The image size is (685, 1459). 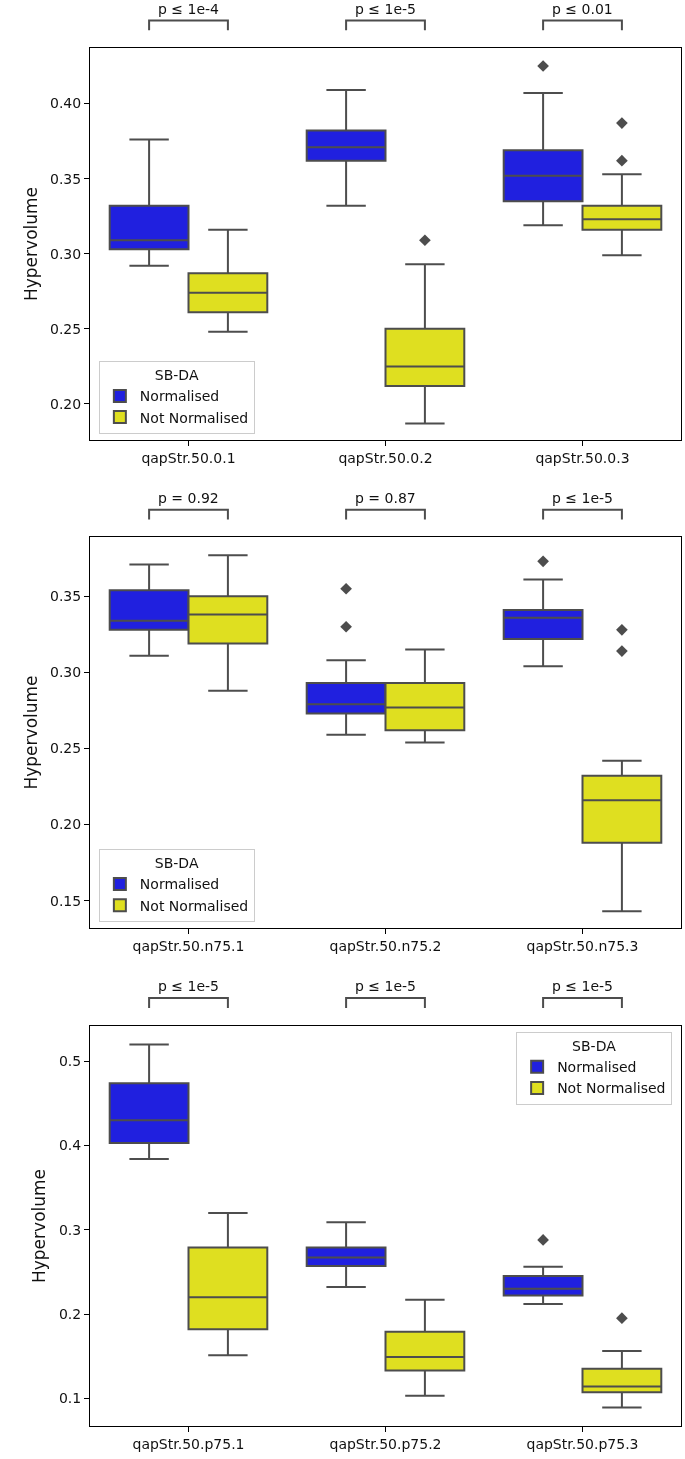 I want to click on y-tick-label: 0.5, so click(x=70, y=1061).